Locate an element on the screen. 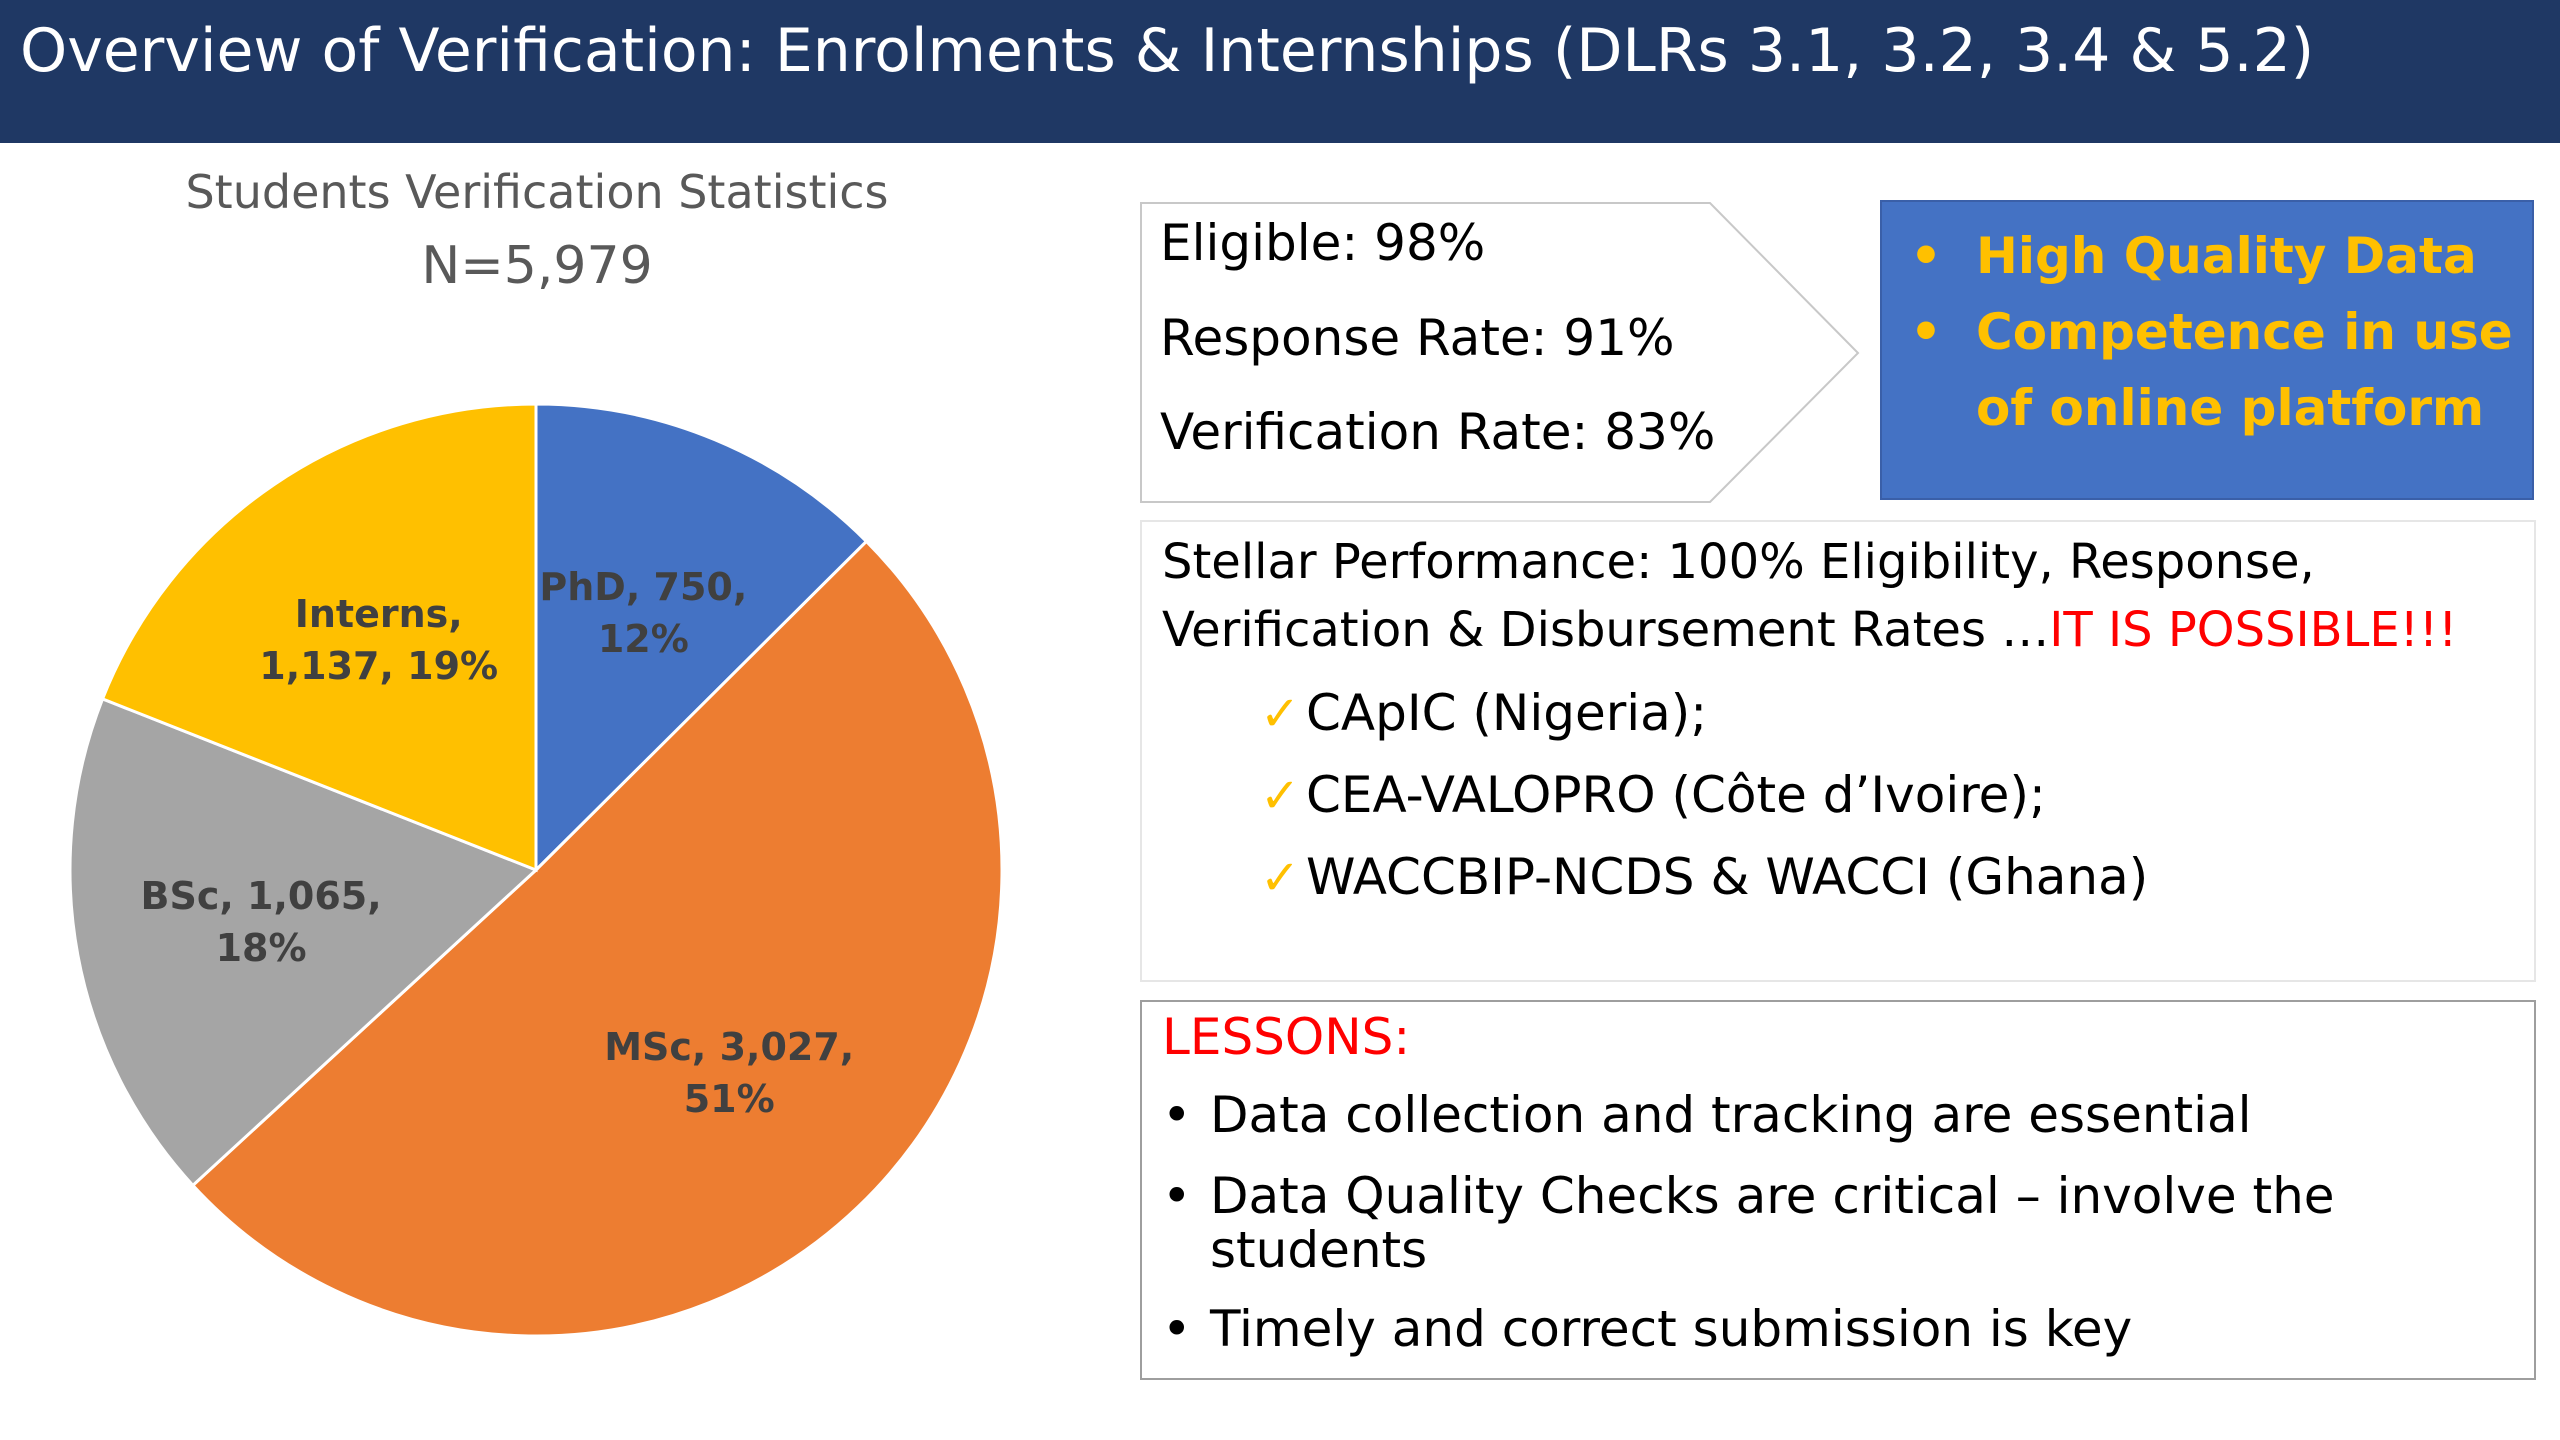 Image resolution: width=2560 pixels, height=1440 pixels. list-item-label: CApIC (Nigeria); is located at coordinates (1507, 713).